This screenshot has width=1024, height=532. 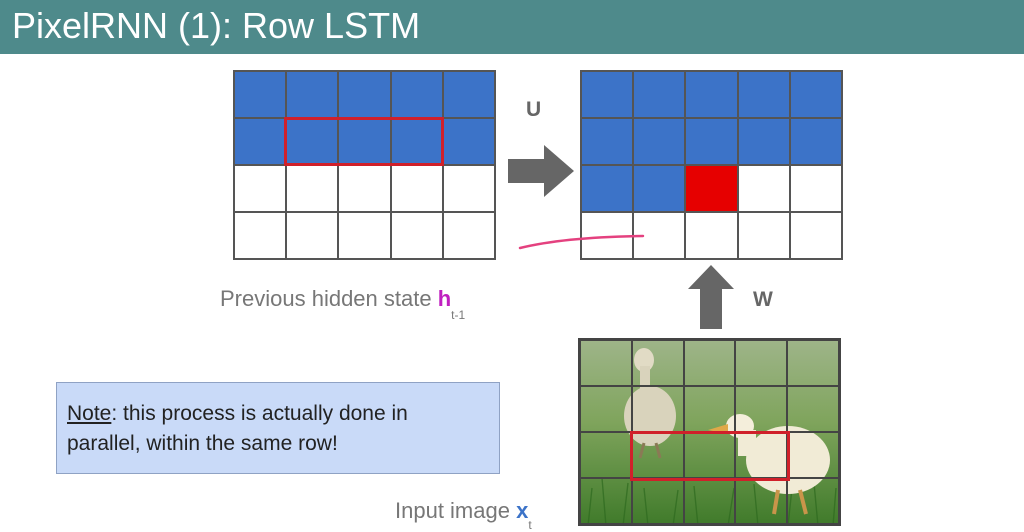 What do you see at coordinates (444, 298) in the screenshot?
I see `h-symbol: h` at bounding box center [444, 298].